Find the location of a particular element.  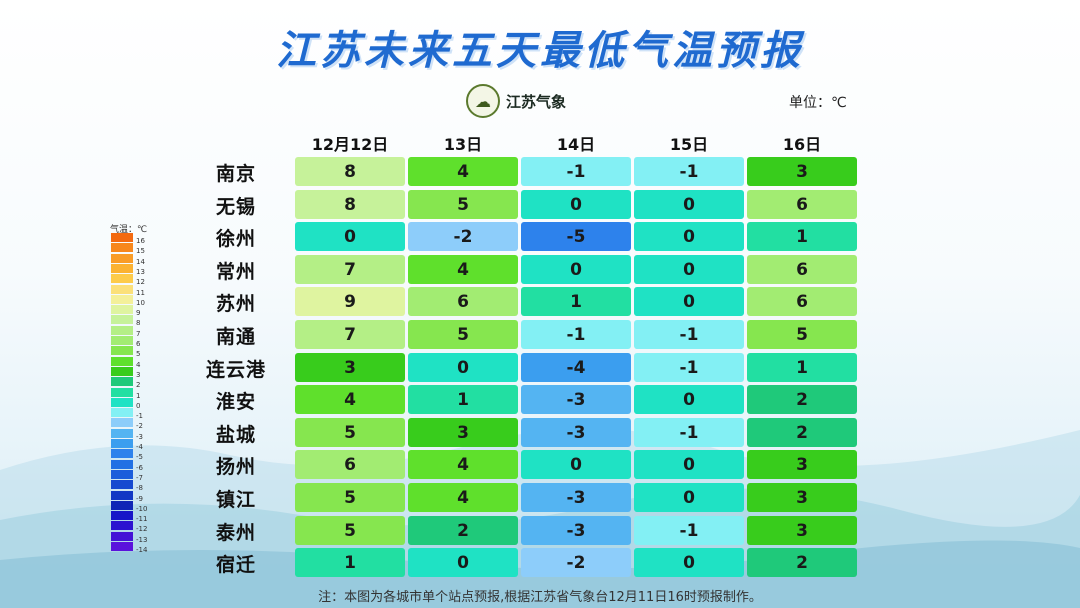

weather-bureau-emblem-icon: ☁ is located at coordinates (483, 101).